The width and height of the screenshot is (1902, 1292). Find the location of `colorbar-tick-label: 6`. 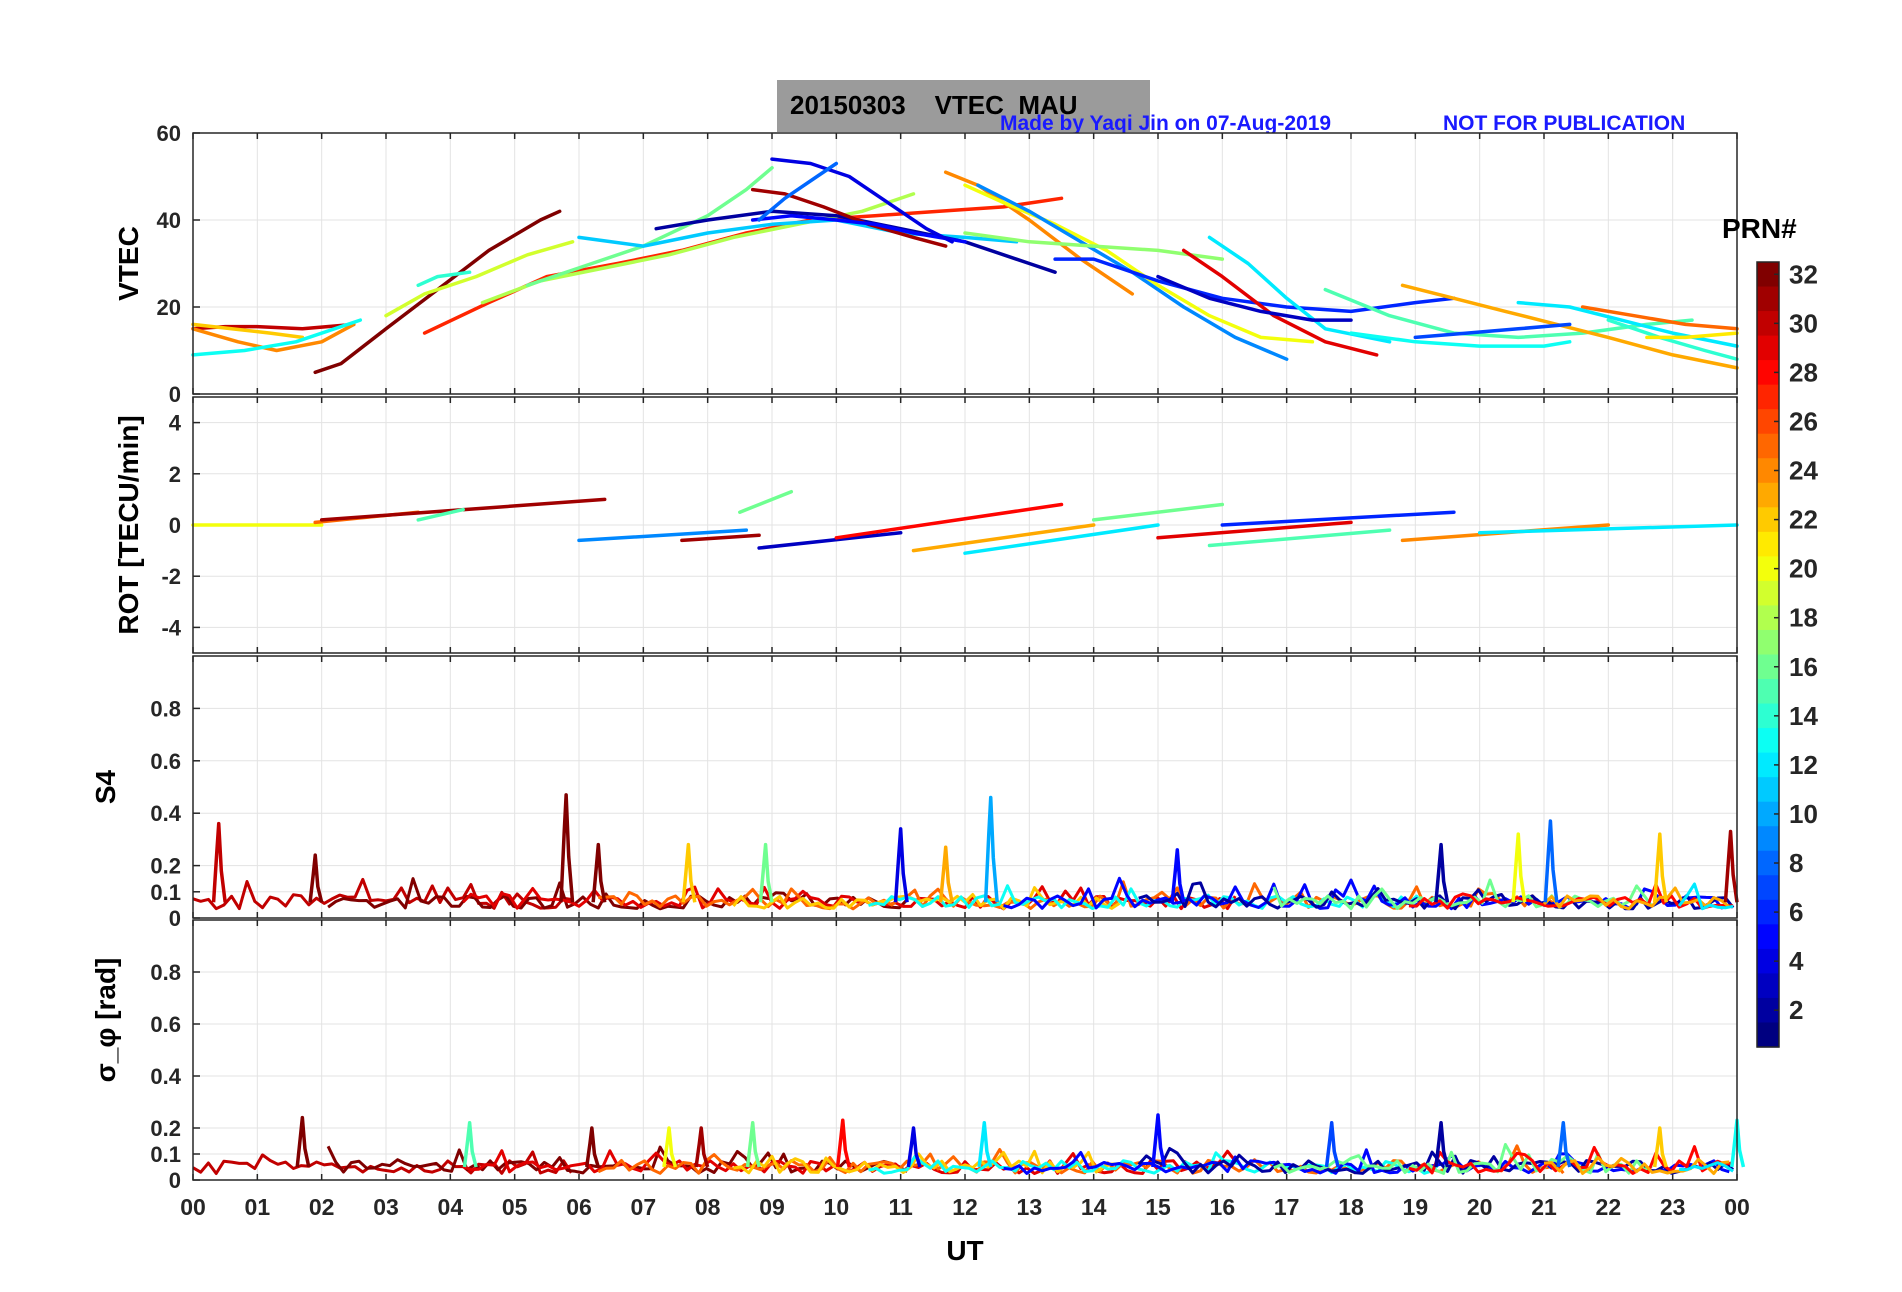

colorbar-tick-label: 6 is located at coordinates (1796, 912).